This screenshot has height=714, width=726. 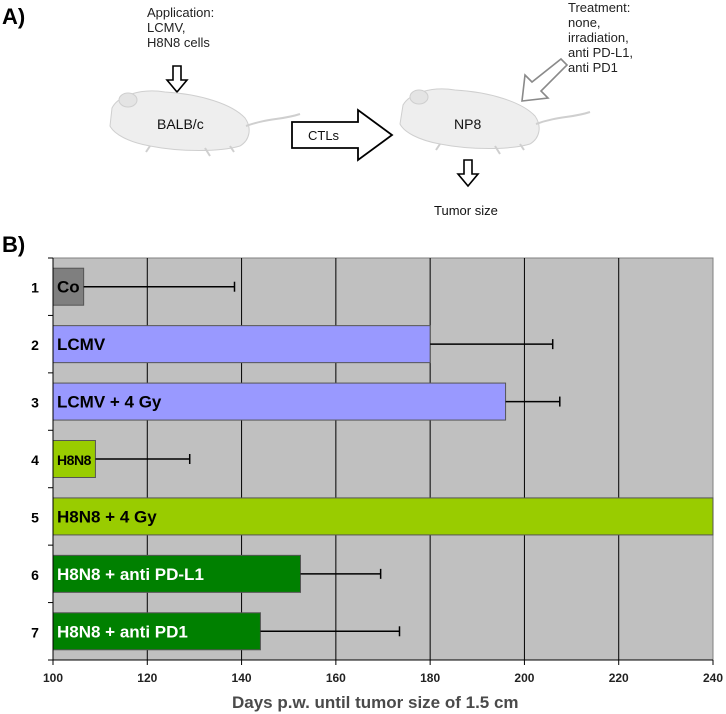 What do you see at coordinates (14, 244) in the screenshot?
I see `panel-b-label: B)` at bounding box center [14, 244].